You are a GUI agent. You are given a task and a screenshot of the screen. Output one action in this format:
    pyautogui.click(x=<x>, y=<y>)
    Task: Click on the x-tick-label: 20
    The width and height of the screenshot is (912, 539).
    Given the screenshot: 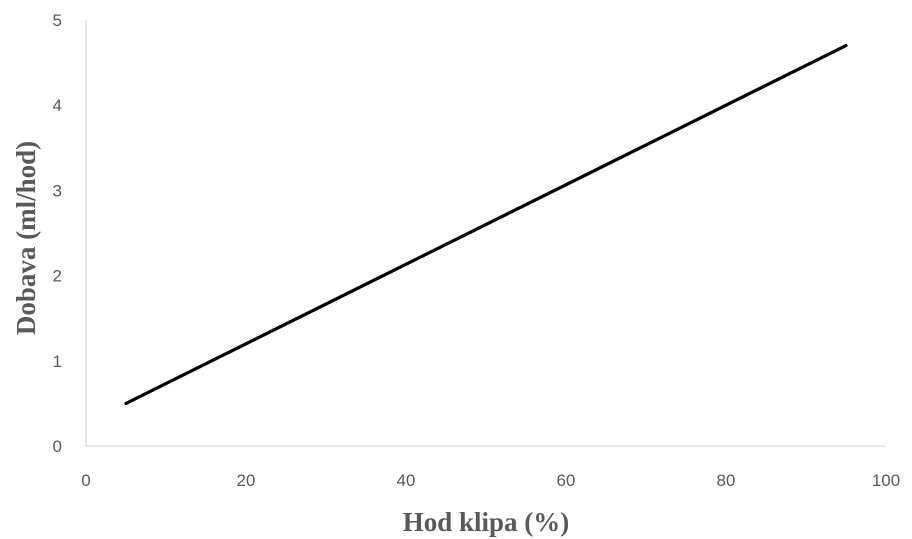 What is the action you would take?
    pyautogui.click(x=246, y=480)
    